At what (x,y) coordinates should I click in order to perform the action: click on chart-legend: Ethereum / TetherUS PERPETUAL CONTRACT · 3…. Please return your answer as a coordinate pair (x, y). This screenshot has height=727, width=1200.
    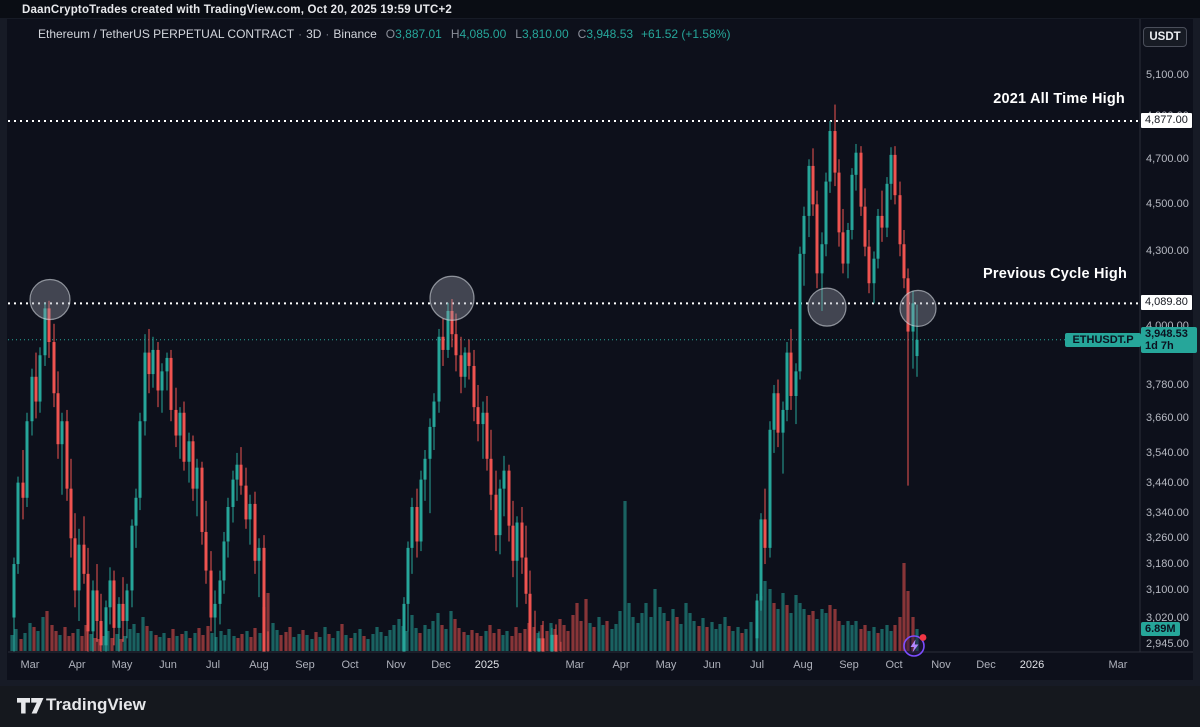
    Looking at the image, I should click on (384, 34).